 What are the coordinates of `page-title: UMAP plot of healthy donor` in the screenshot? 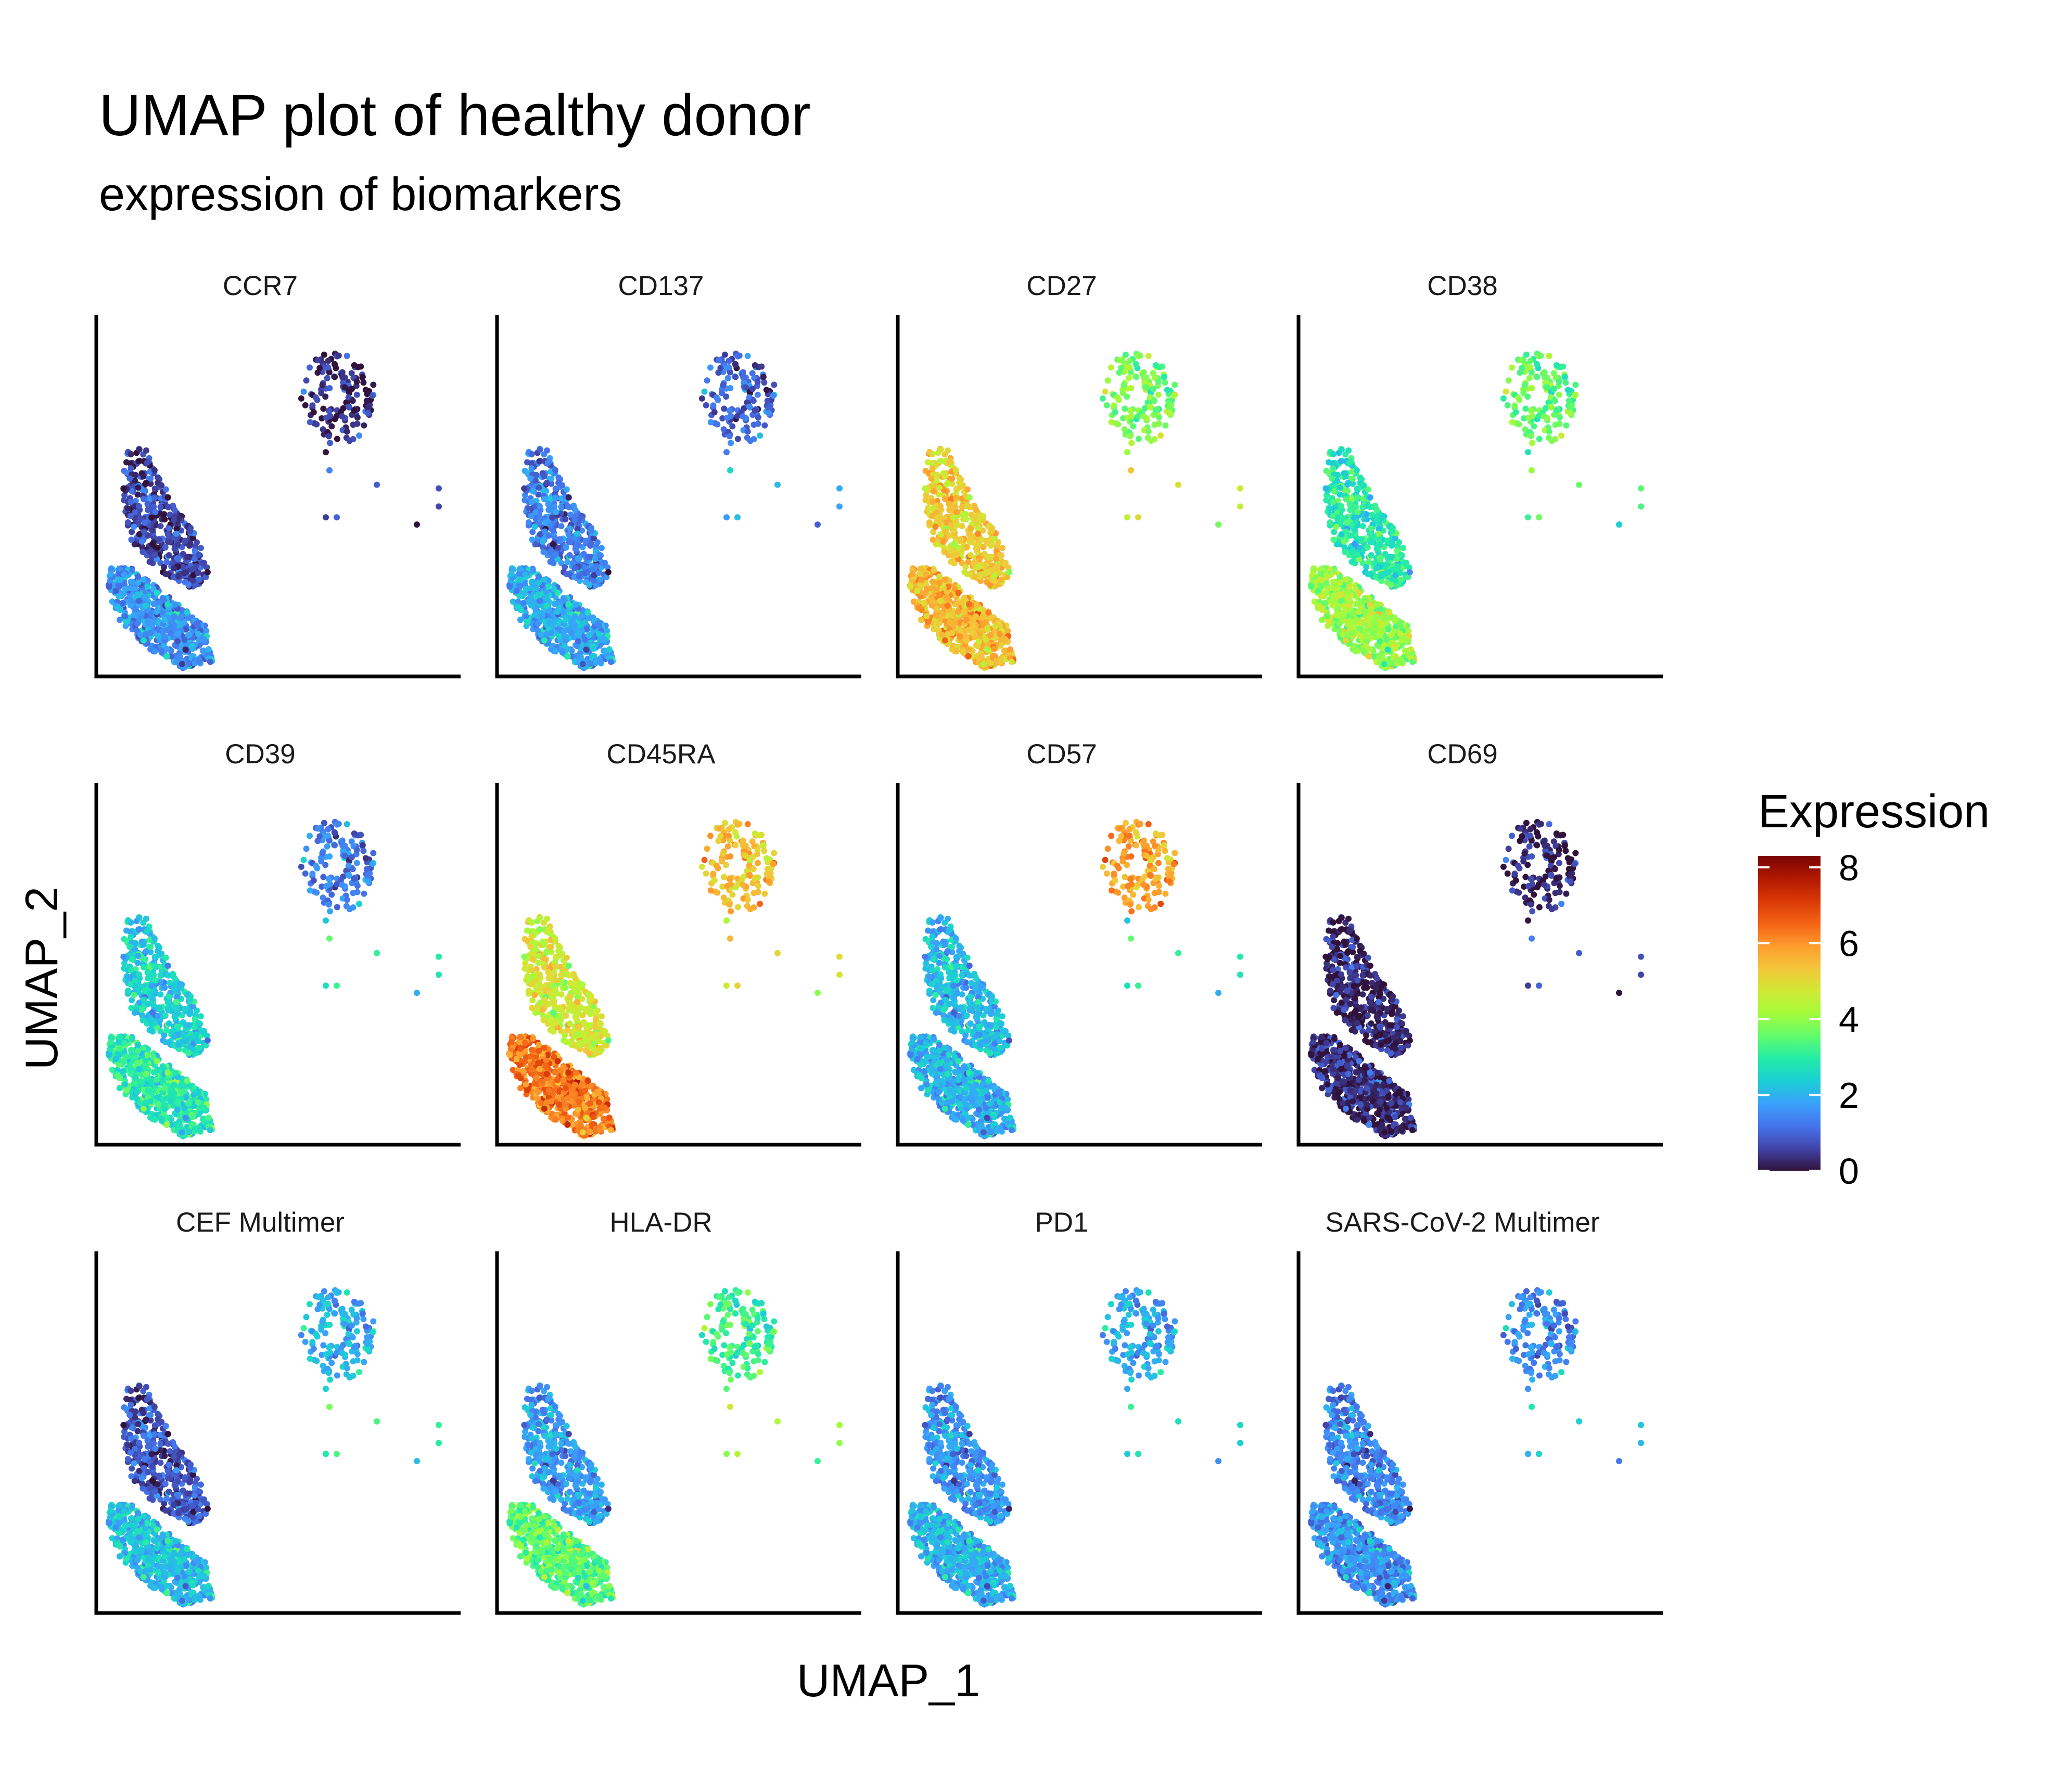 It's located at (455, 116).